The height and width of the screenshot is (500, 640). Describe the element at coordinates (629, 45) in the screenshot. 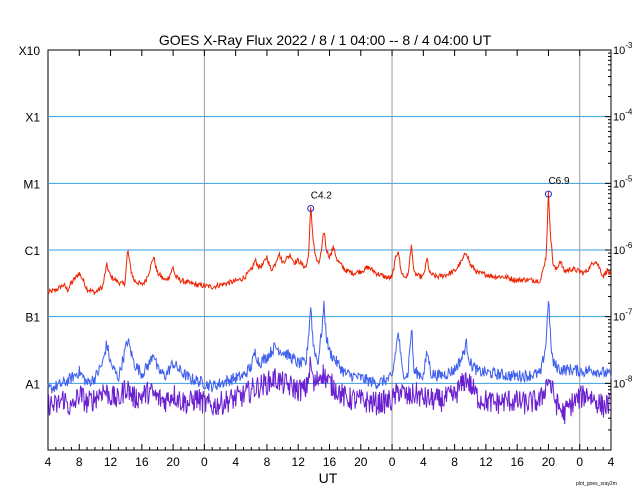

I see `flux-axis-exponent--3: -3` at that location.